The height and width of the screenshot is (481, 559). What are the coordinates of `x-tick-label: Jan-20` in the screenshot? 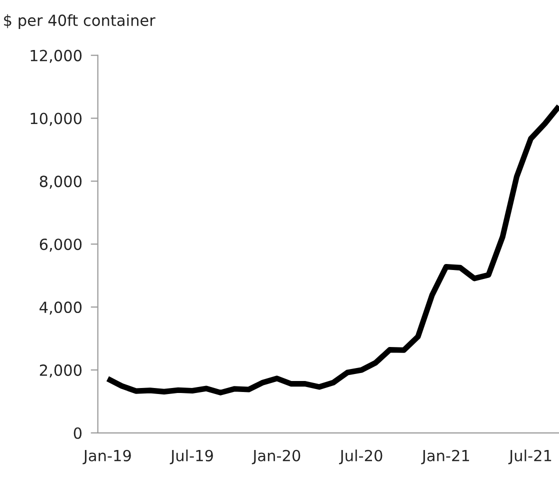 It's located at (276, 457).